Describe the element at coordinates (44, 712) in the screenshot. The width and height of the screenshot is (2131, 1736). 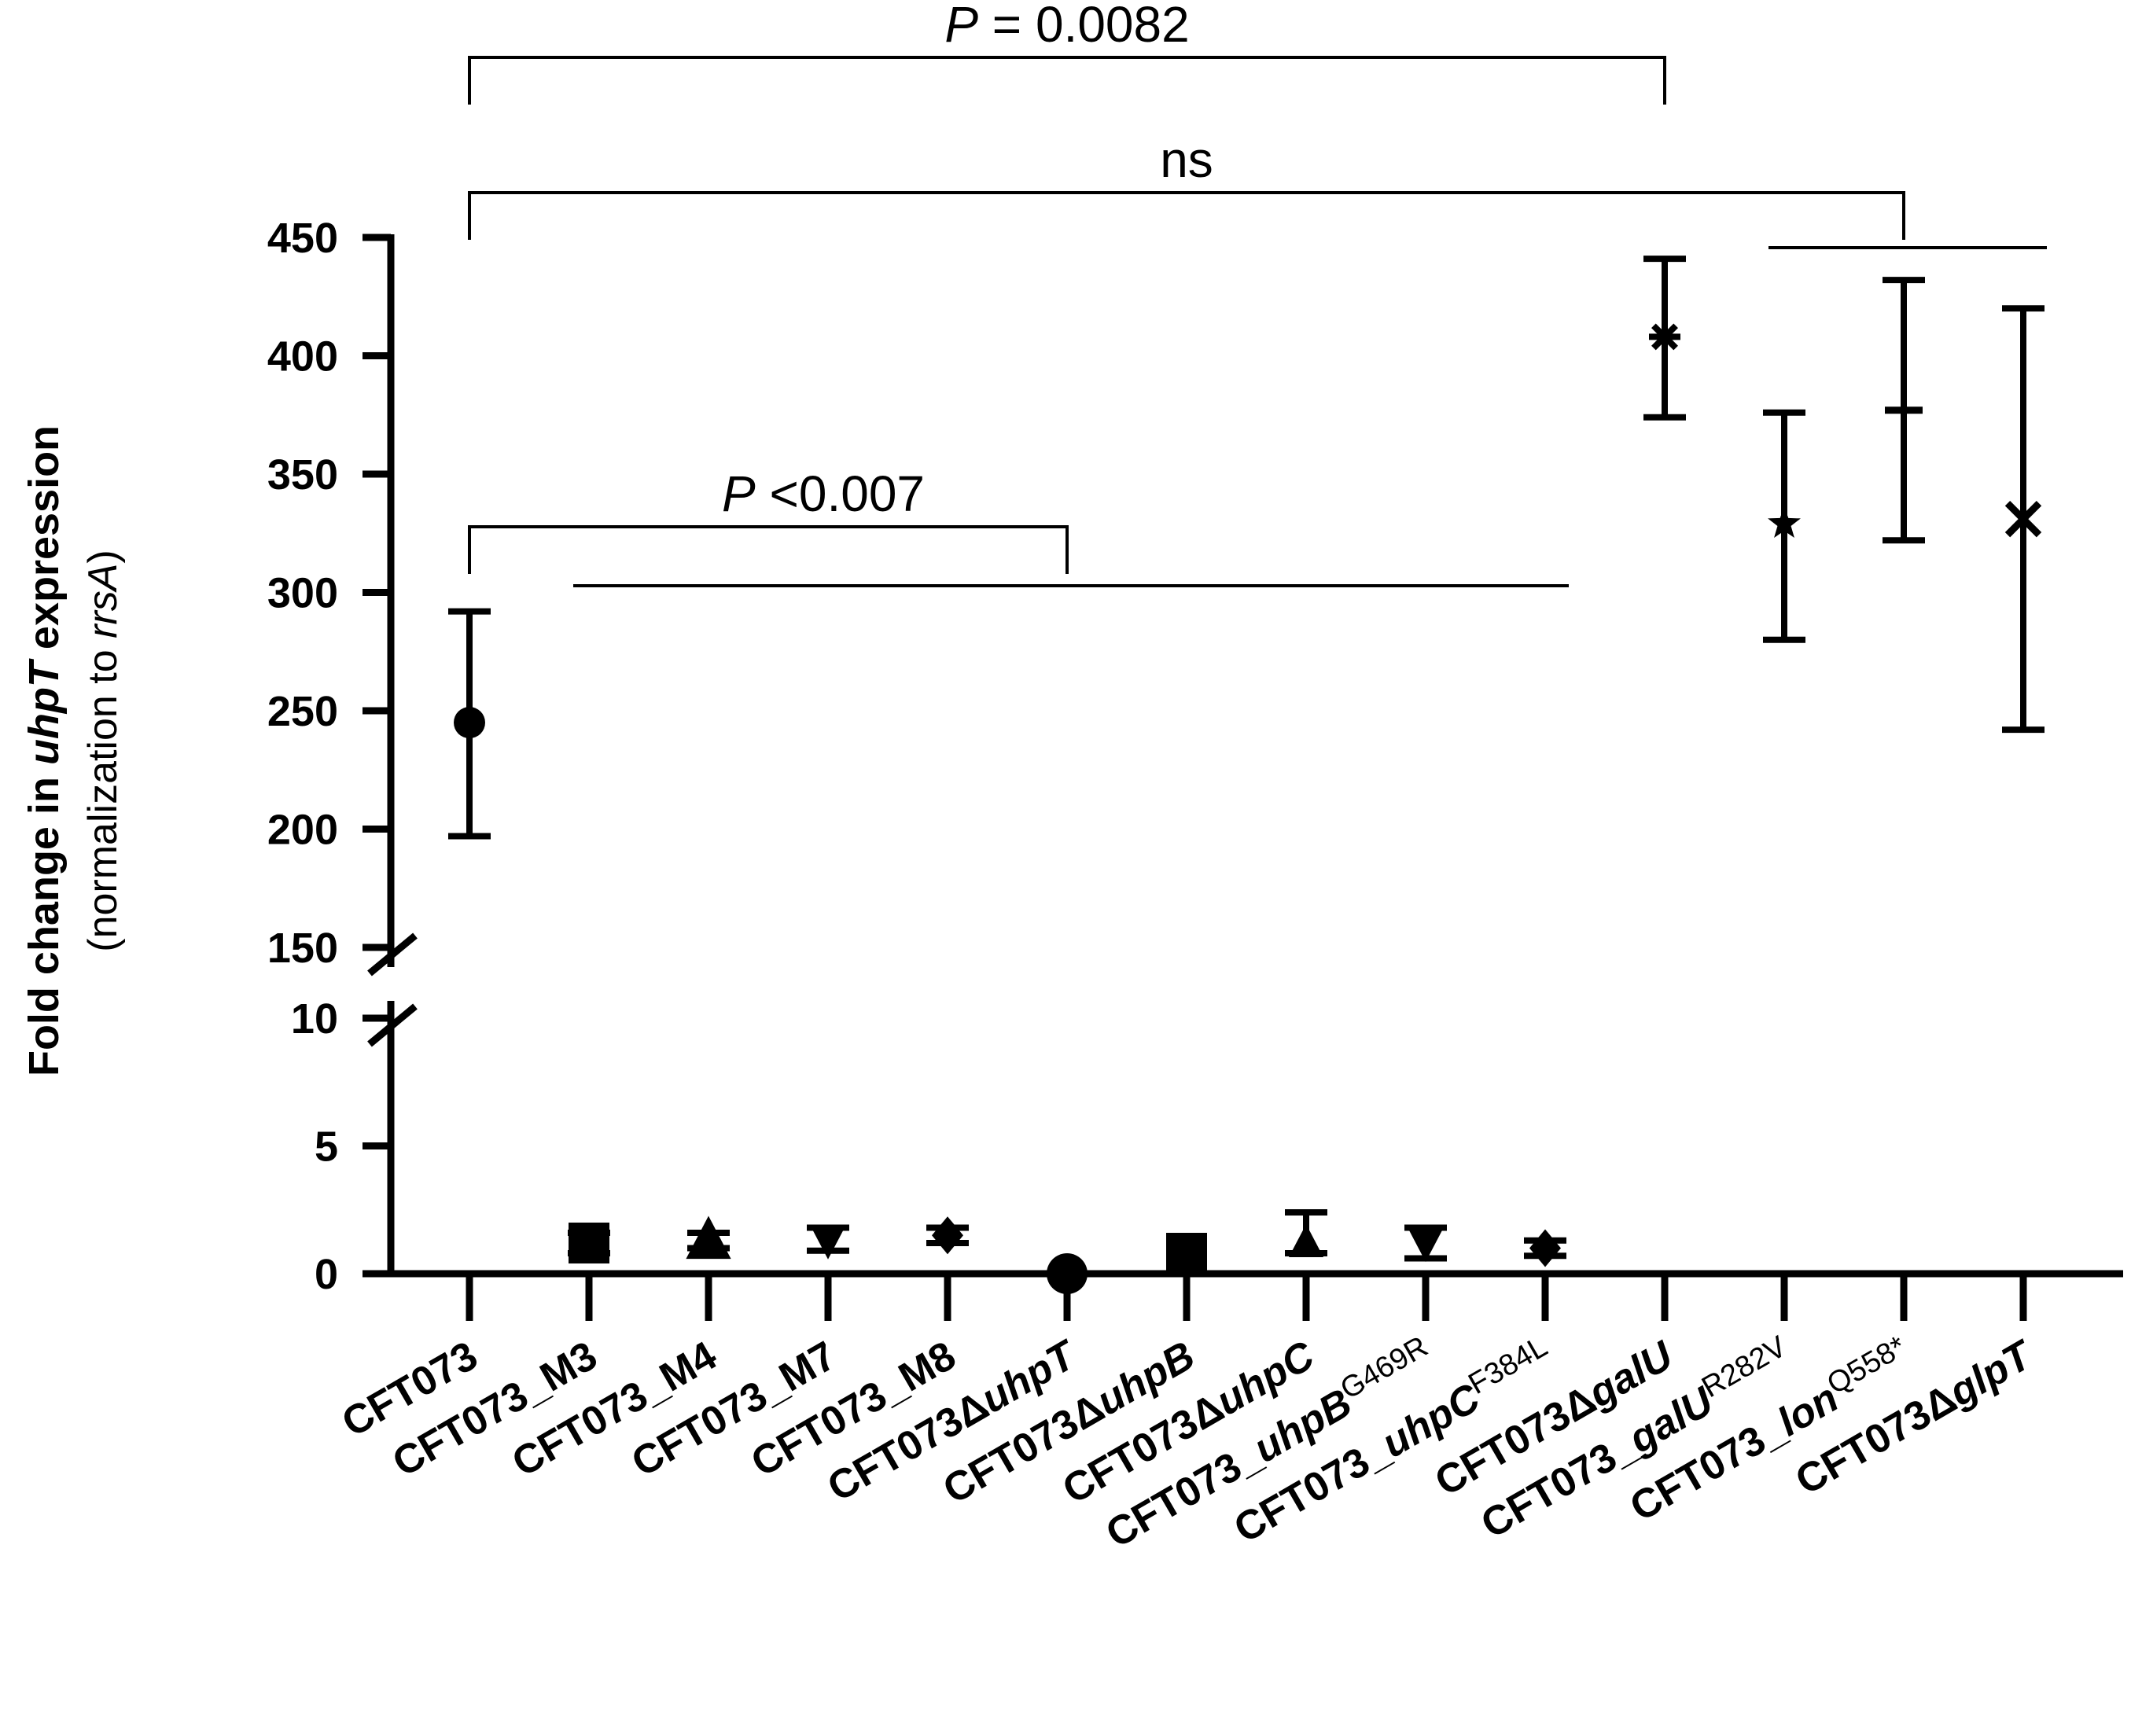
I see `y-axis-label-line1-part: uhpT` at that location.